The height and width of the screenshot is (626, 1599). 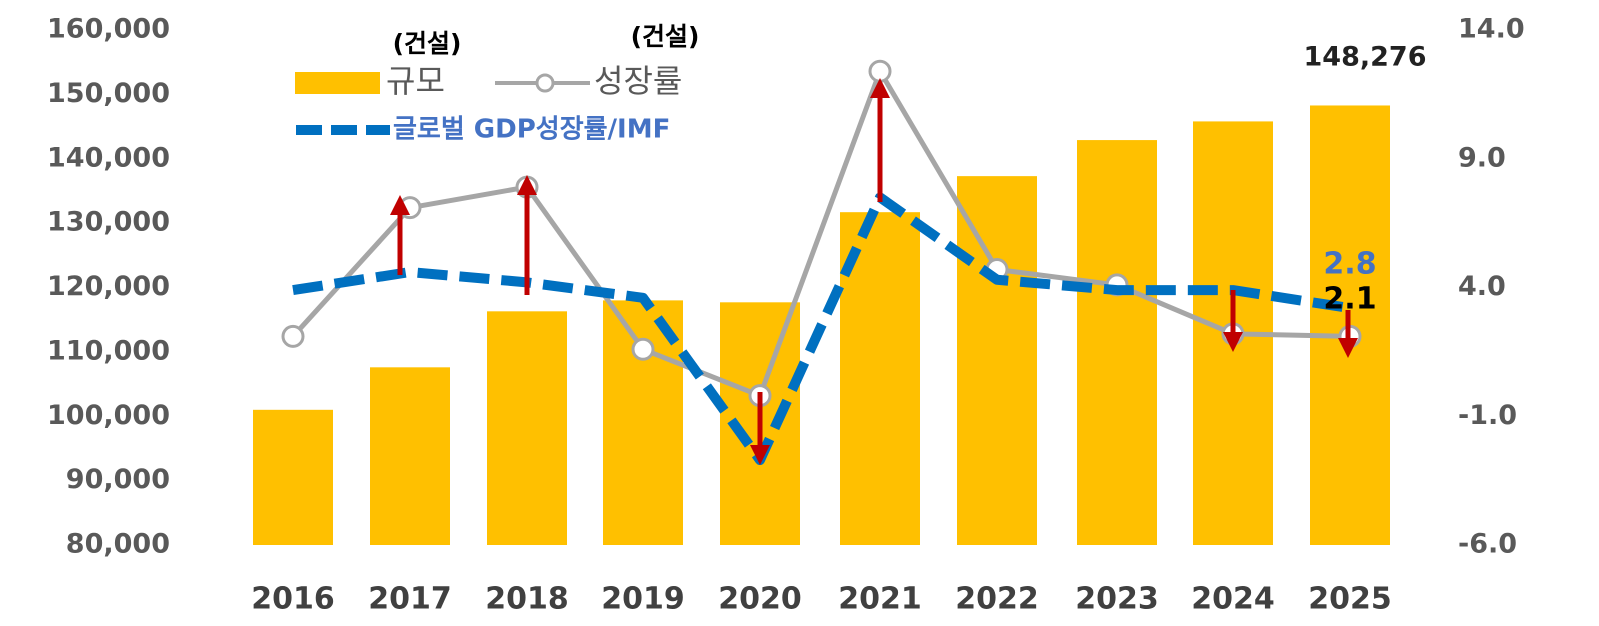 What do you see at coordinates (1350, 599) in the screenshot?
I see `x-tick-label: 2025` at bounding box center [1350, 599].